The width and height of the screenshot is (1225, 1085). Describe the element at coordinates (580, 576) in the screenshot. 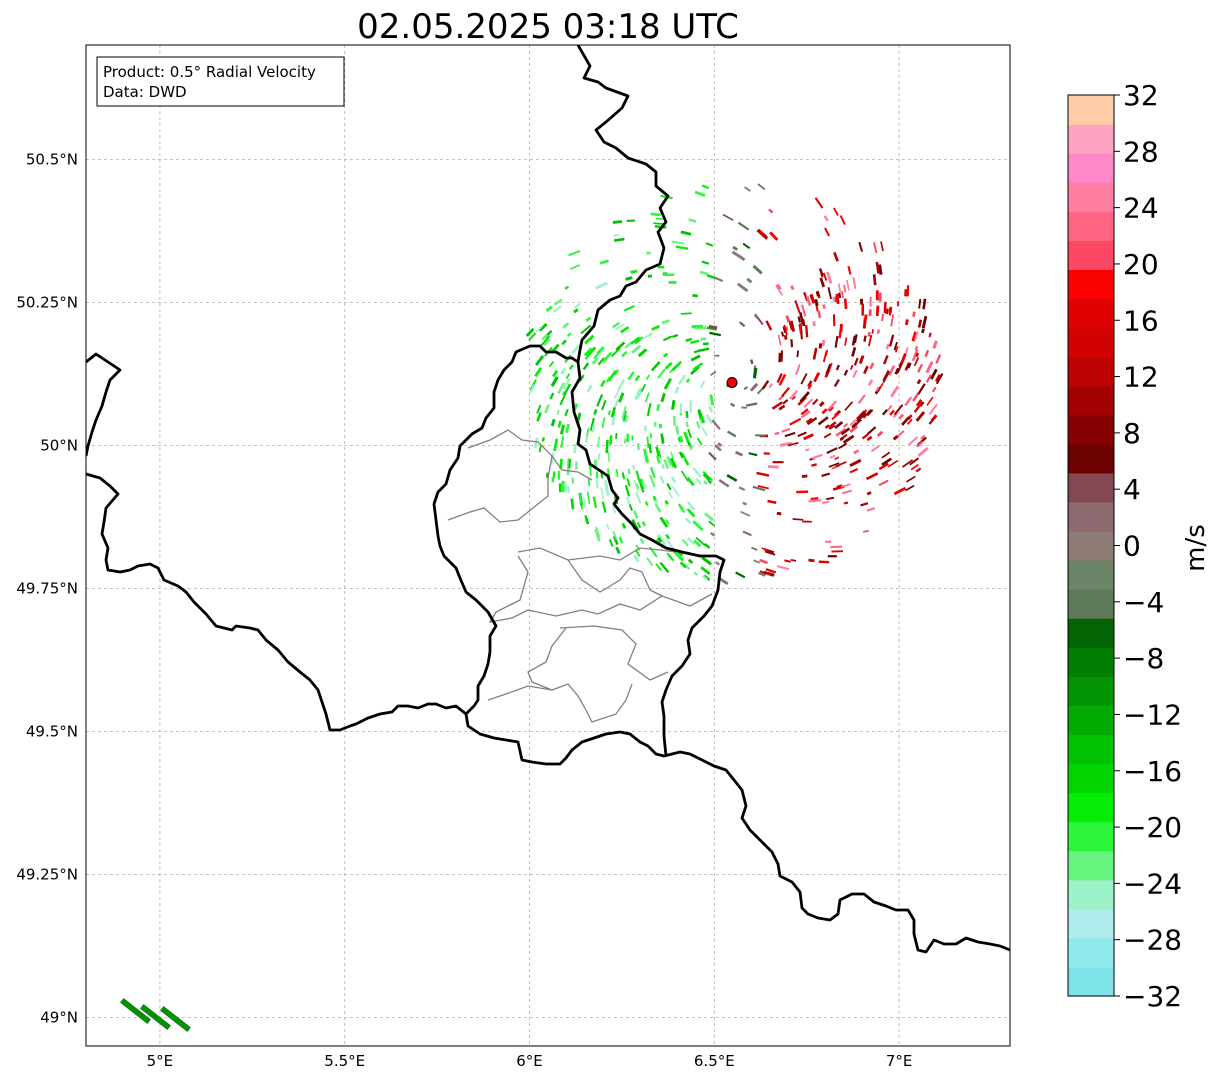

I see `luxembourg-canton-boundaries` at that location.